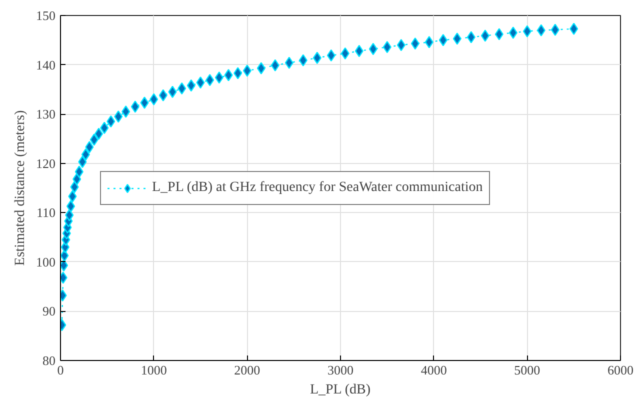  What do you see at coordinates (46, 163) in the screenshot?
I see `y-tick-label: 120` at bounding box center [46, 163].